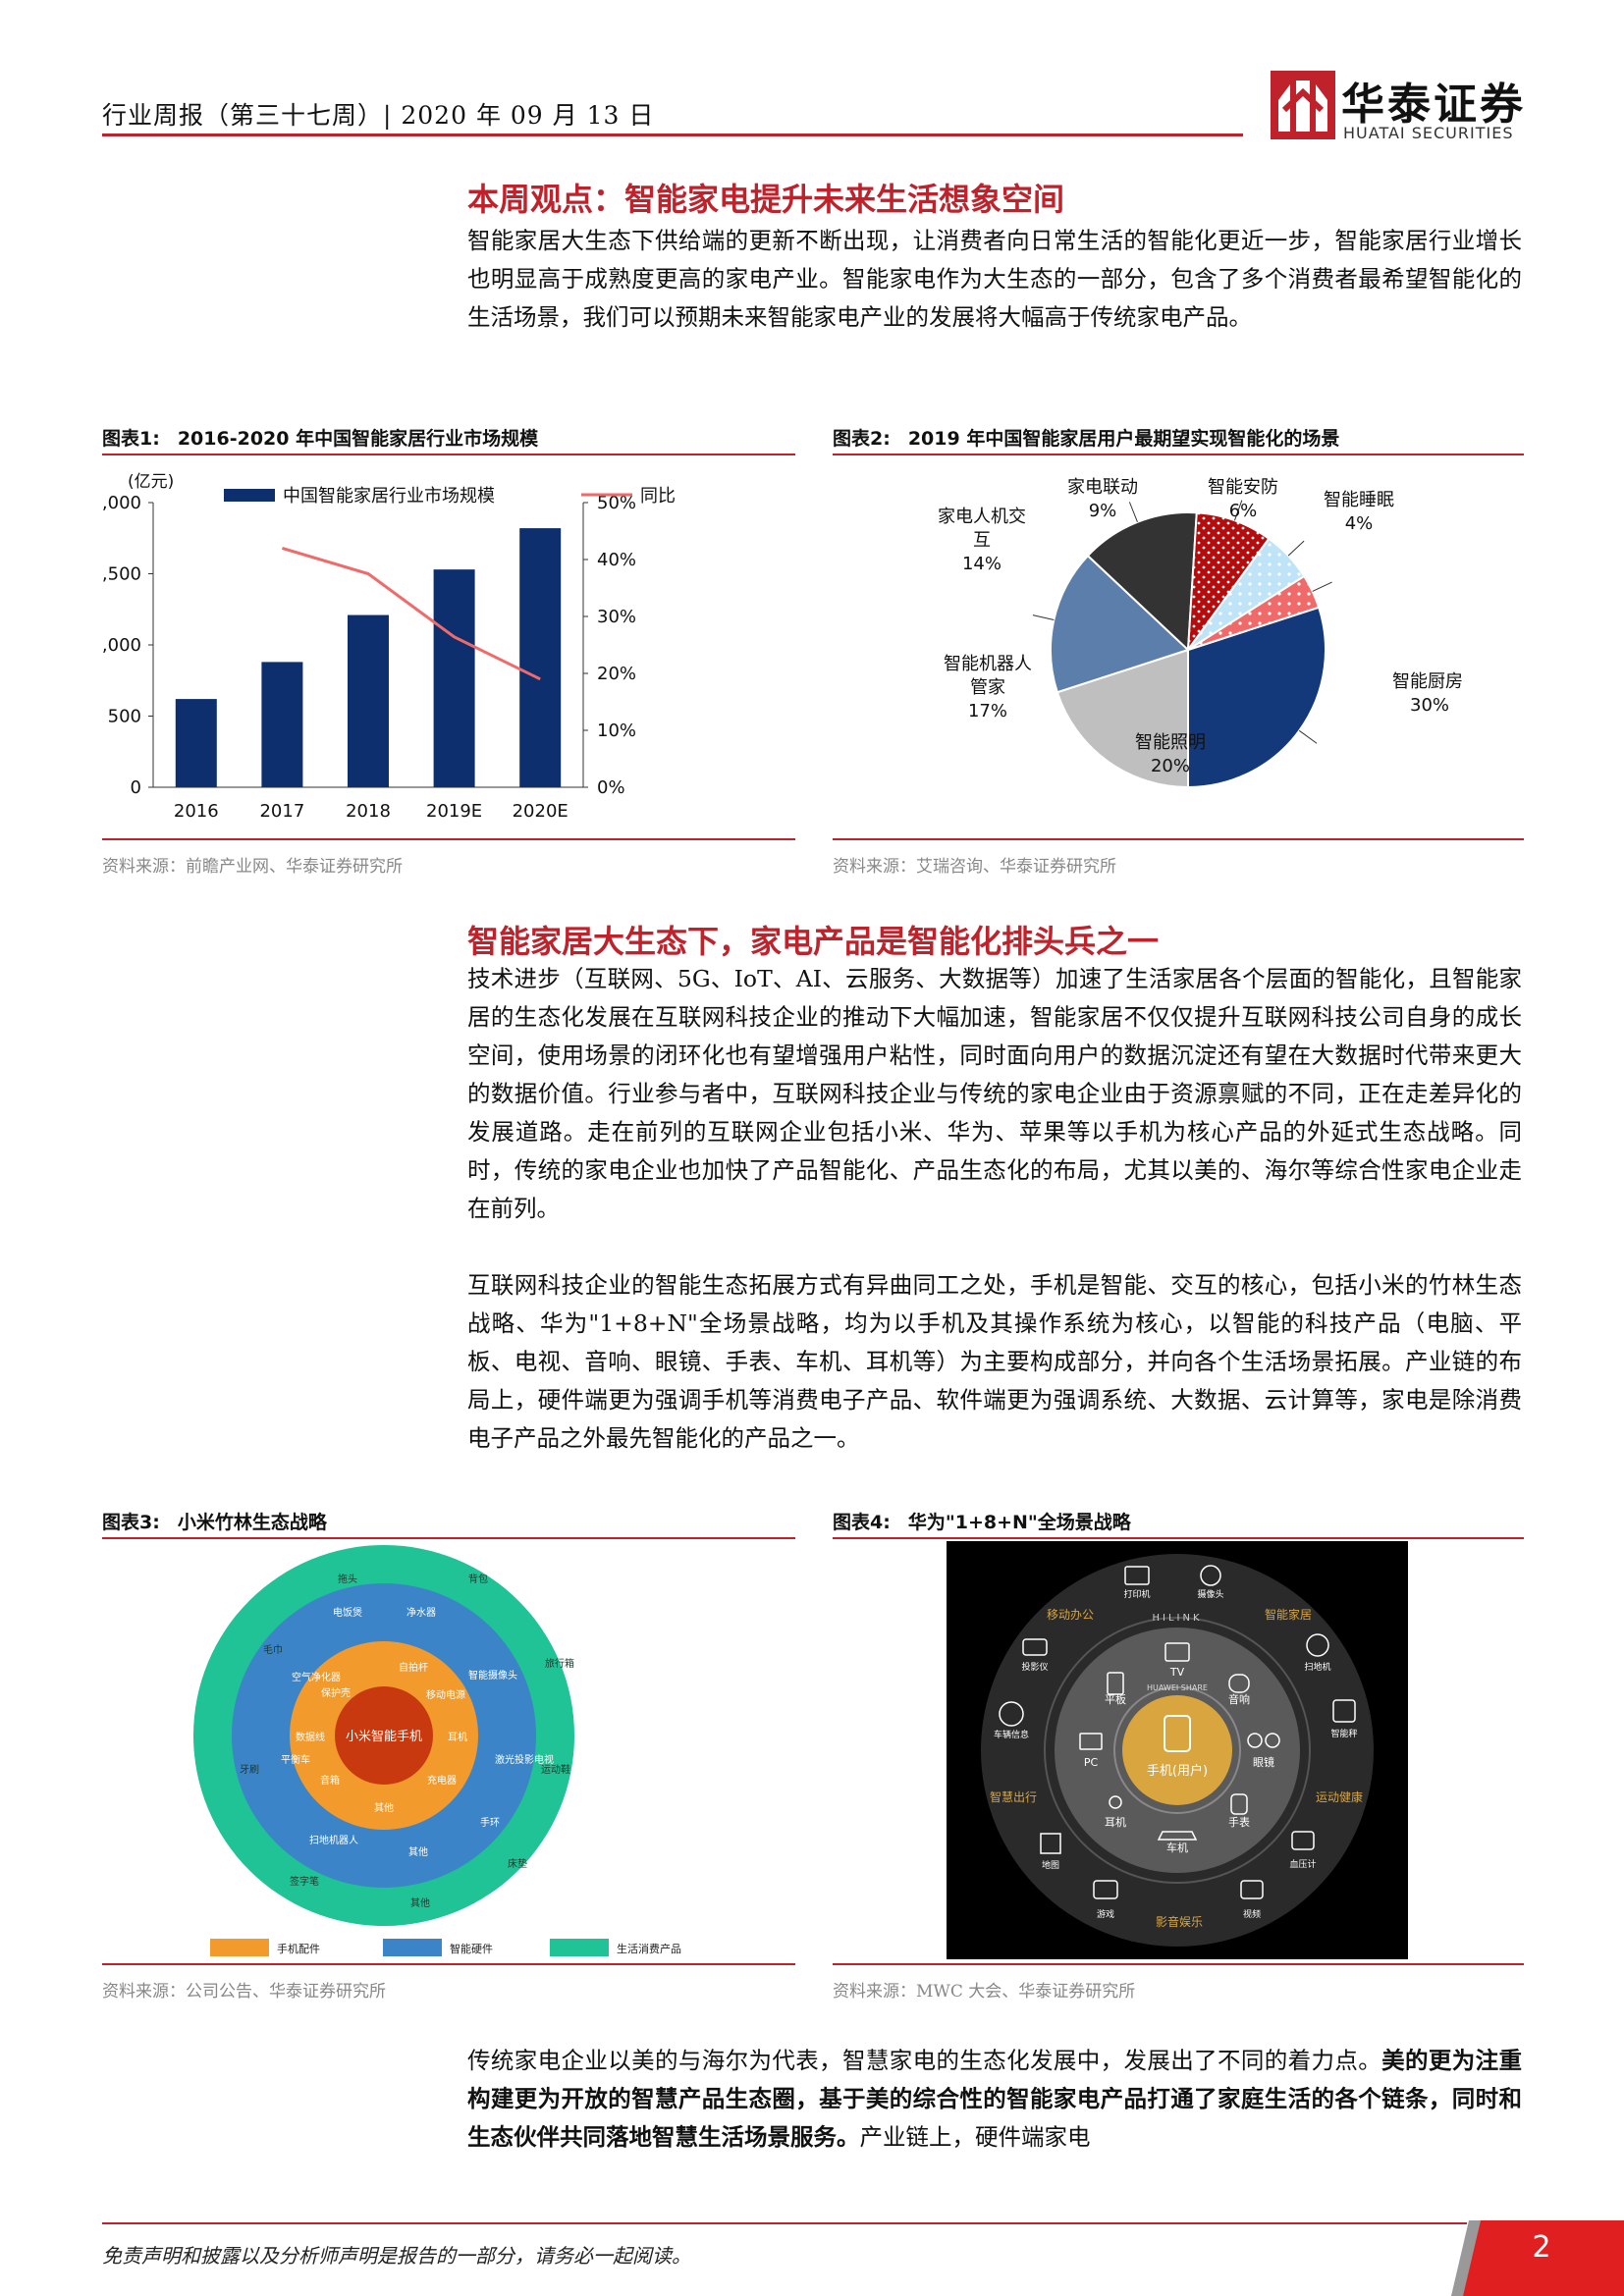 This screenshot has height=2296, width=1624. Describe the element at coordinates (448, 1538) in the screenshot. I see `fig3-top-rule` at that location.